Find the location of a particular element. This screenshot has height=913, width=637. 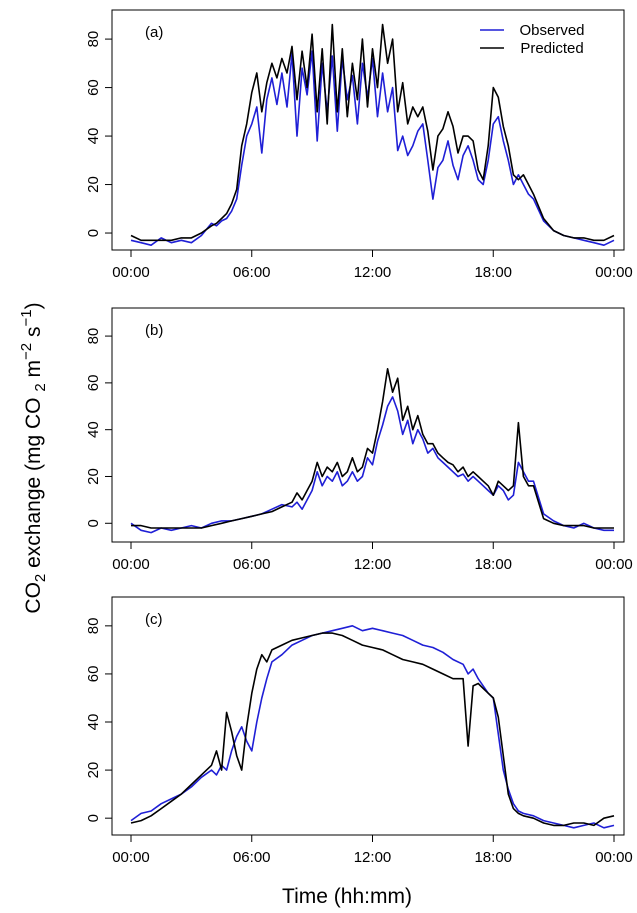

series-line-predicted is located at coordinates (372, 448).